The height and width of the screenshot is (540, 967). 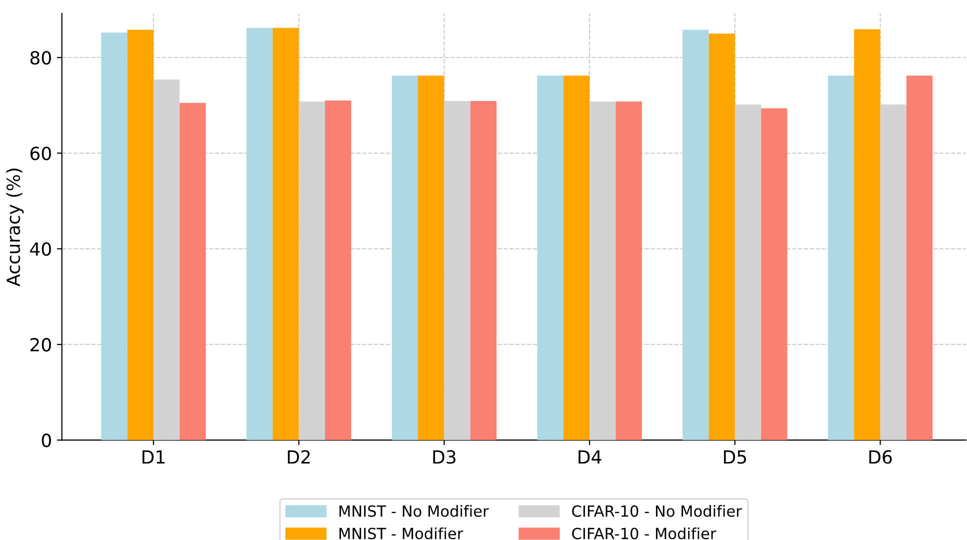 I want to click on y-tick-label: 20, so click(x=40, y=345).